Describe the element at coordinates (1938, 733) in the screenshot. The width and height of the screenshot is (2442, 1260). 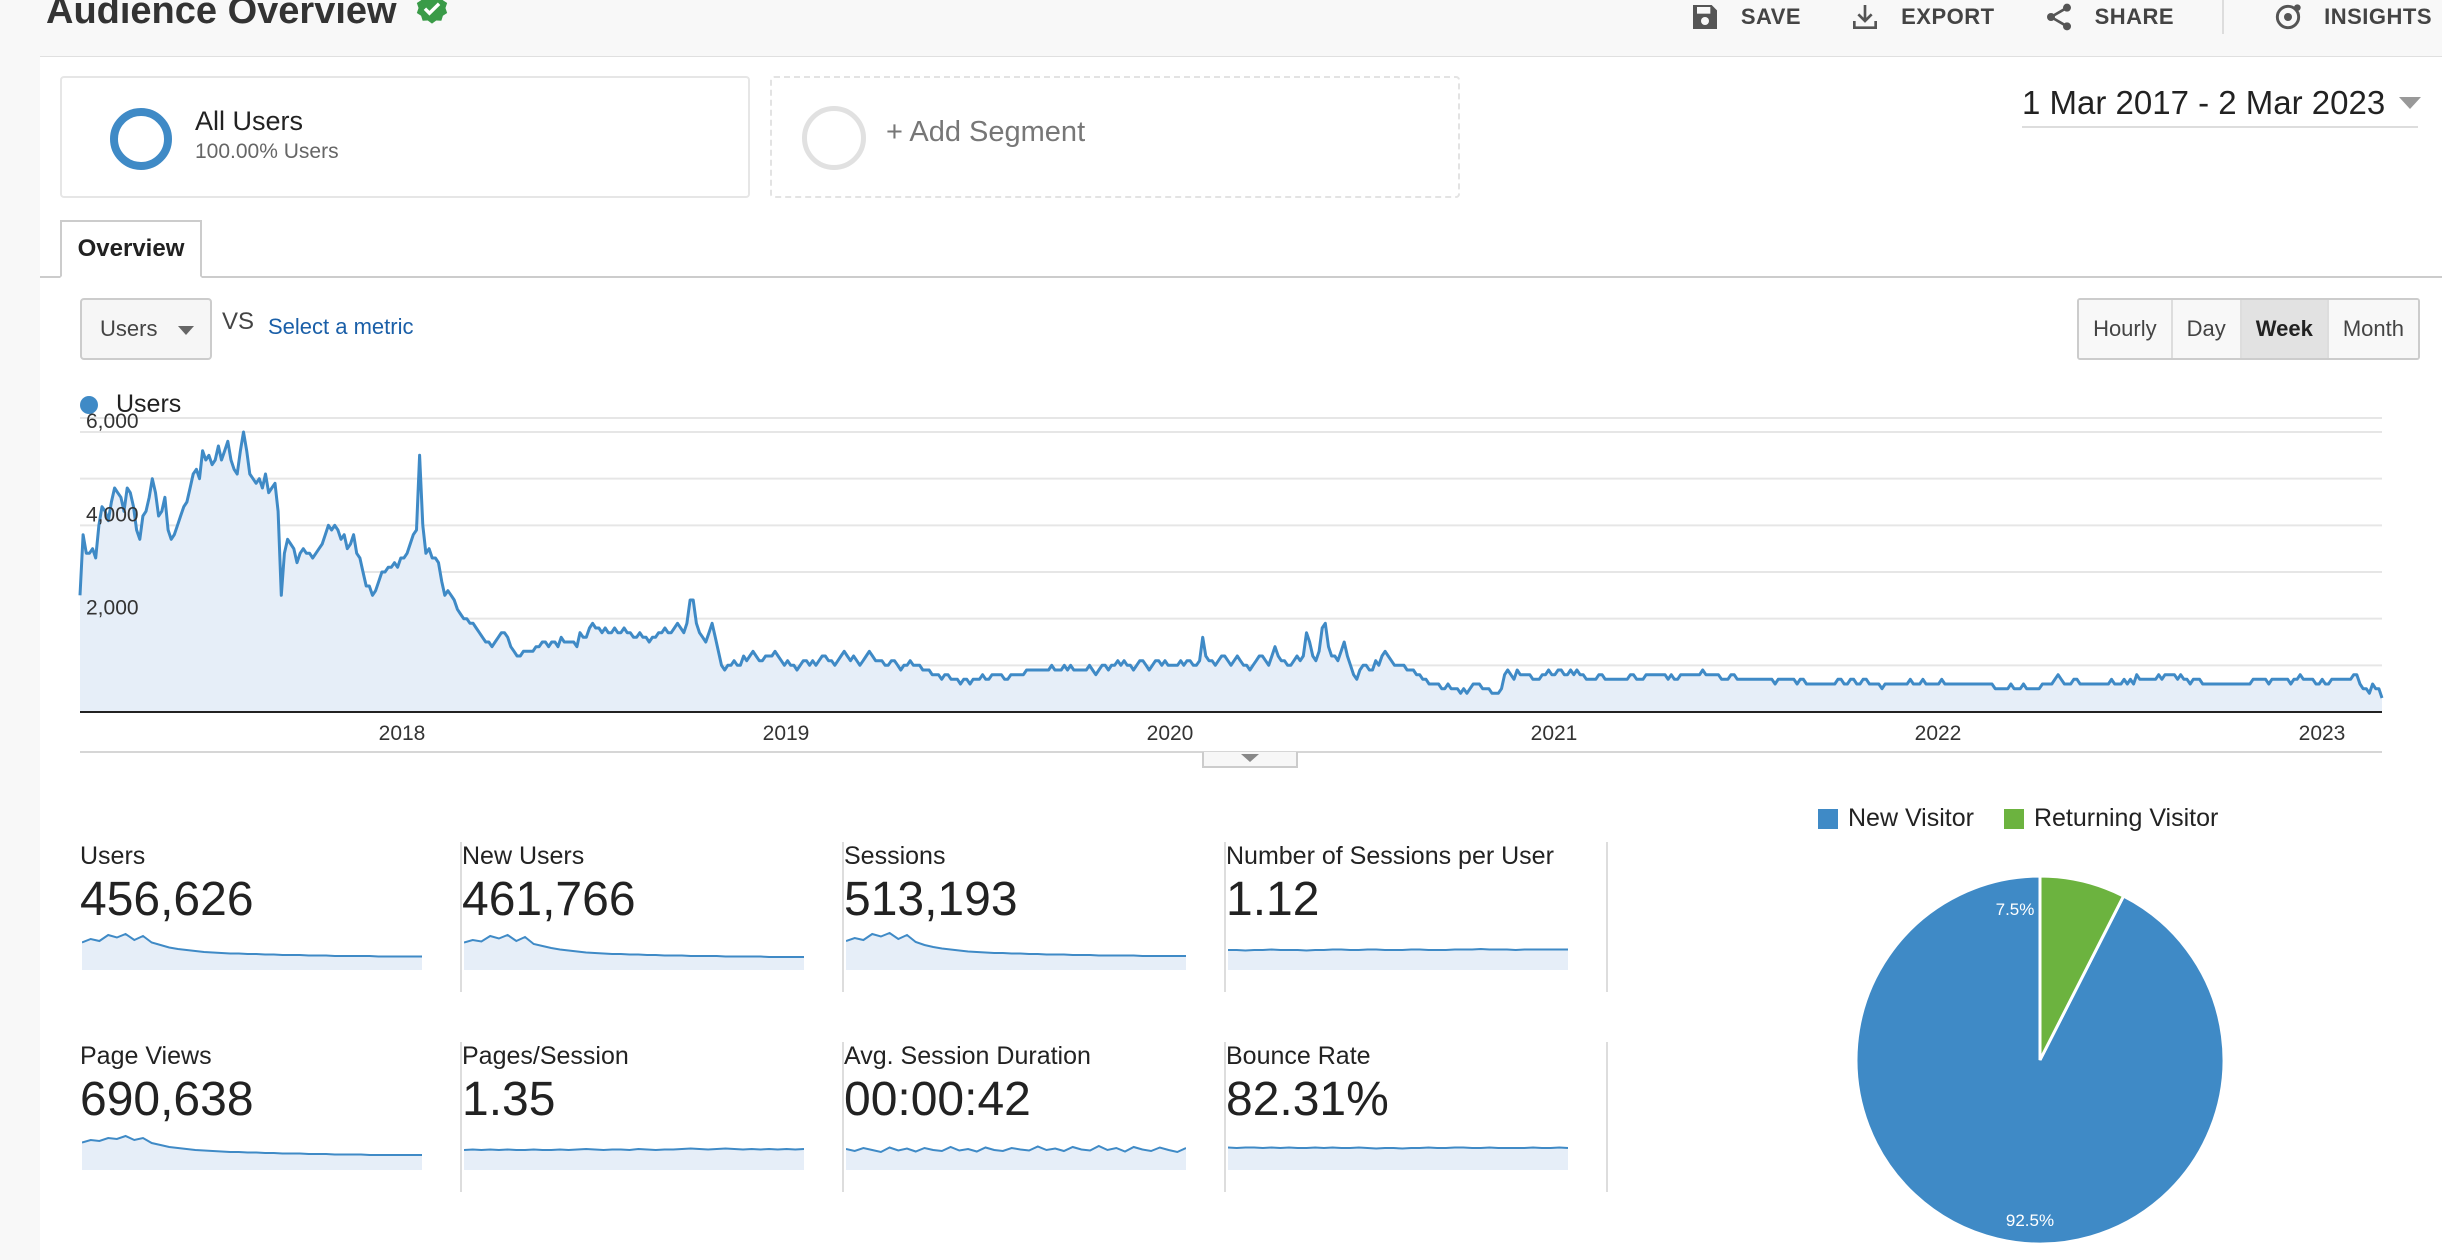
I see `x-tick-label: 2022` at that location.